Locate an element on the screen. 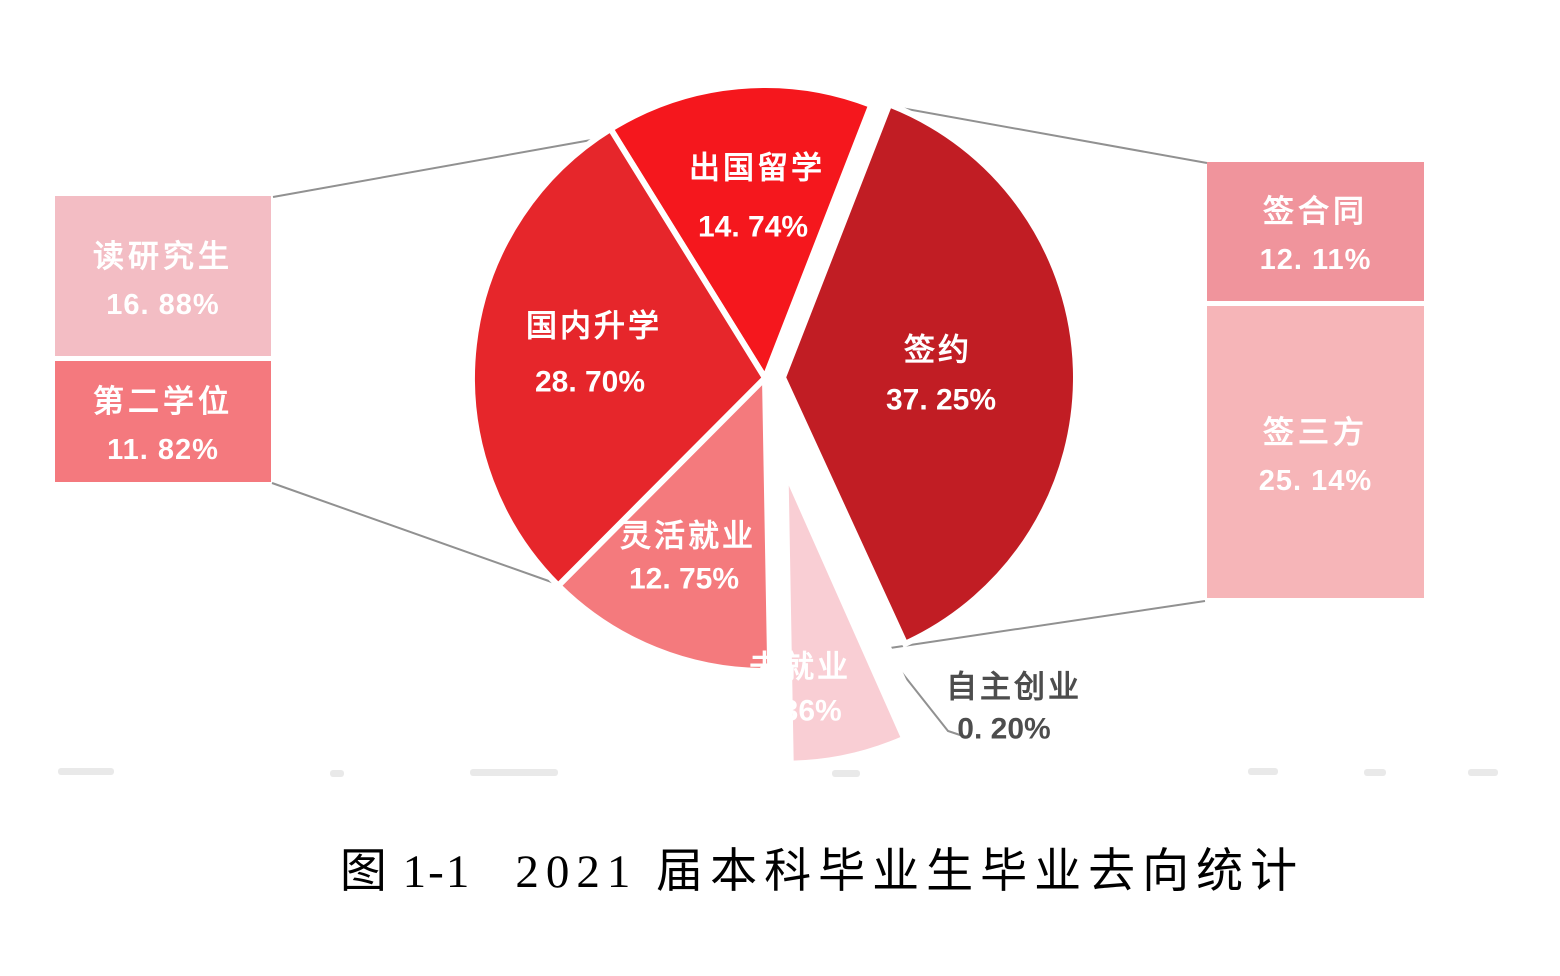 This screenshot has height=976, width=1560. pie-slice-name-self-employed-startup: 自主创业 is located at coordinates (1014, 687).